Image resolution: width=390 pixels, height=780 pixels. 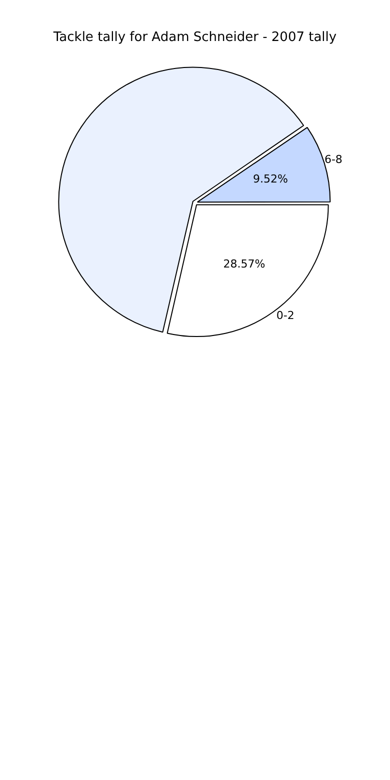 I want to click on data-label: 9.52%, so click(x=270, y=179).